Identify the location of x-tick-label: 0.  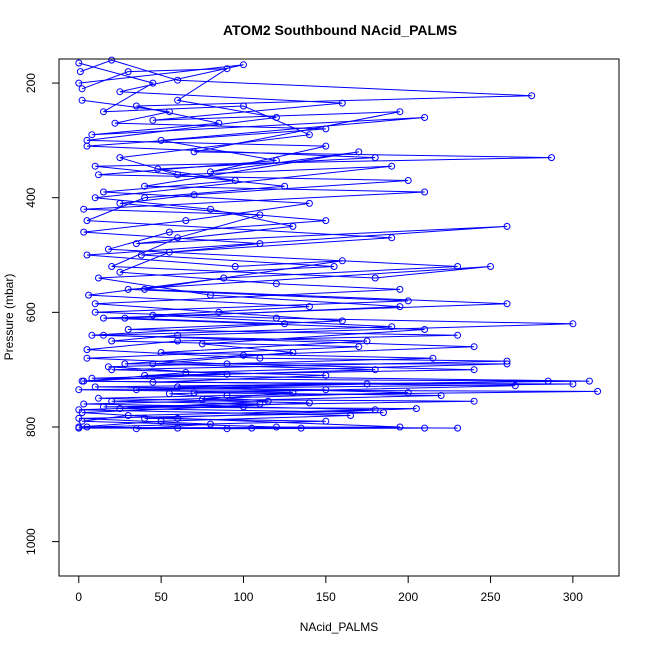
(78, 597).